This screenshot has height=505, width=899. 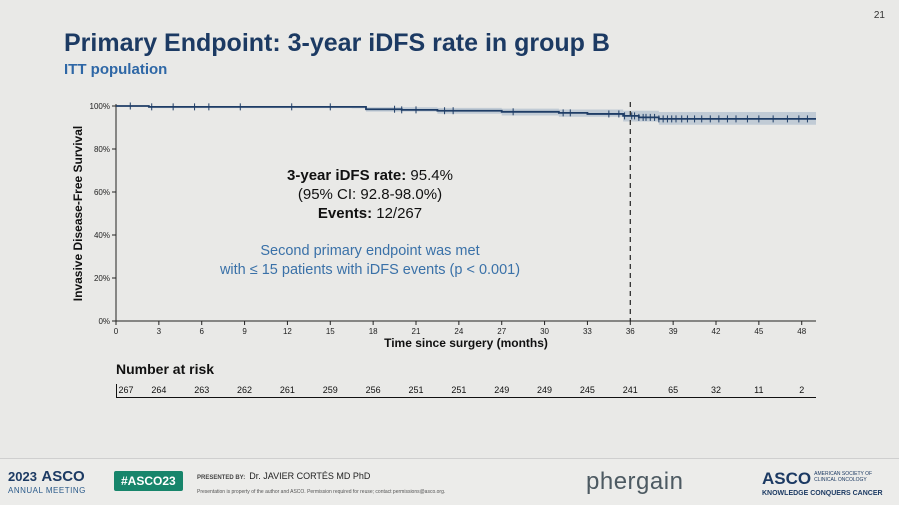 What do you see at coordinates (758, 331) in the screenshot?
I see `x-tick-label: 45` at bounding box center [758, 331].